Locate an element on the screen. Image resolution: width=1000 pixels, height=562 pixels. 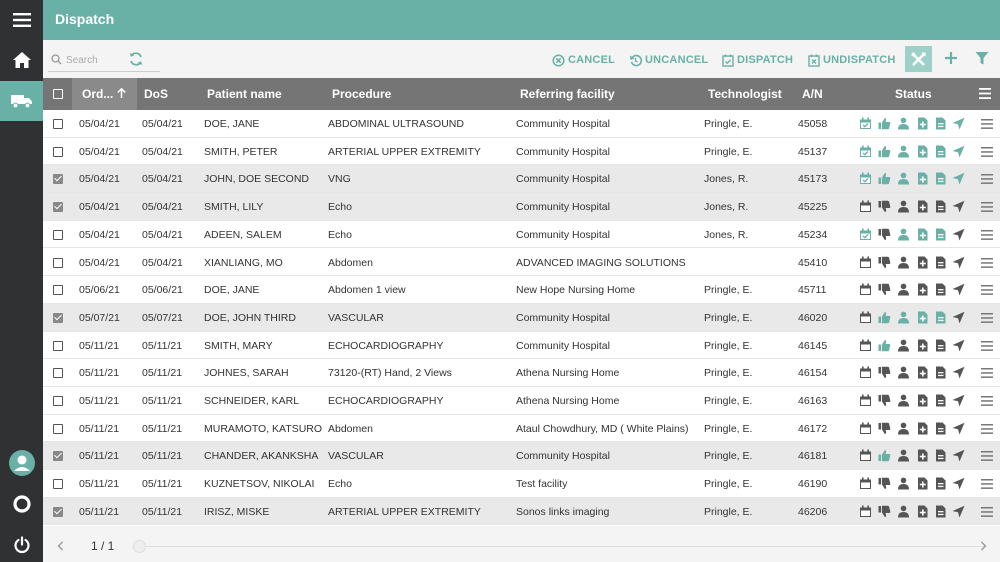
col-patient-name: Patient name is located at coordinates (244, 94).